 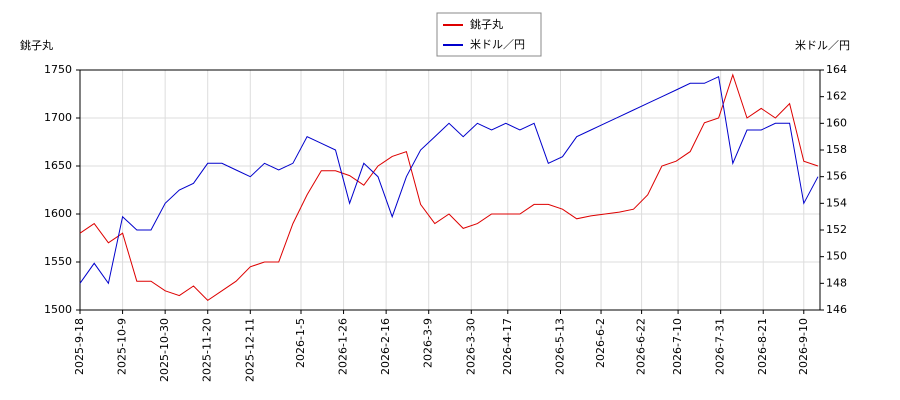 What do you see at coordinates (641, 346) in the screenshot?
I see `x-tick-label: 2026-6-22` at bounding box center [641, 346].